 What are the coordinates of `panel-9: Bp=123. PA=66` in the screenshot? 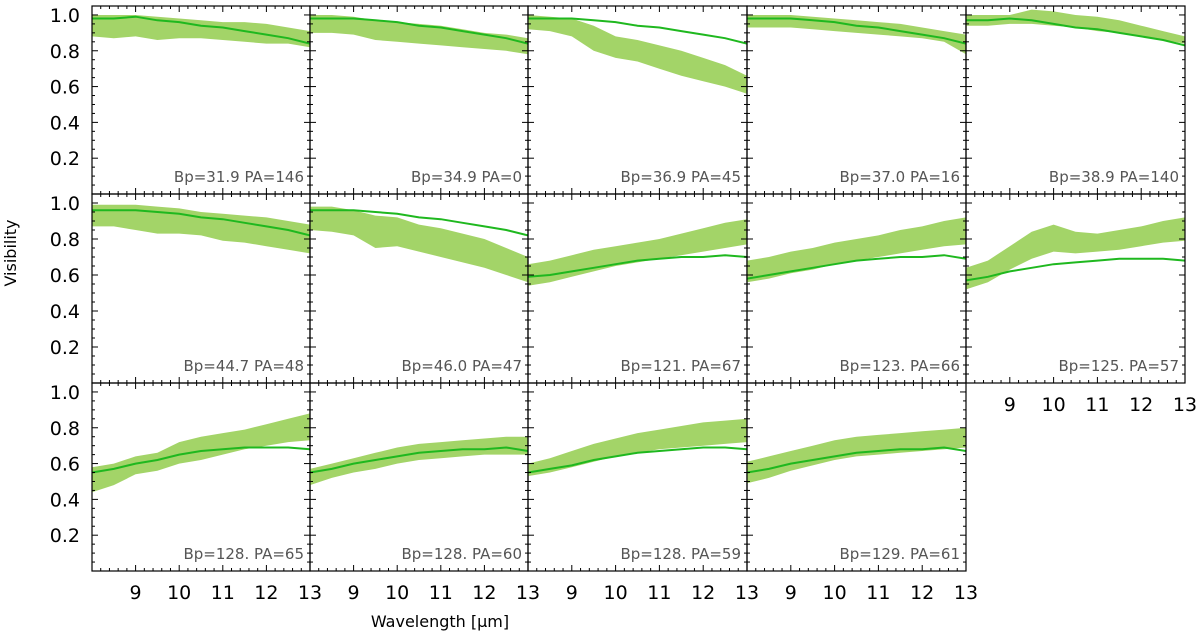 It's located at (856, 288).